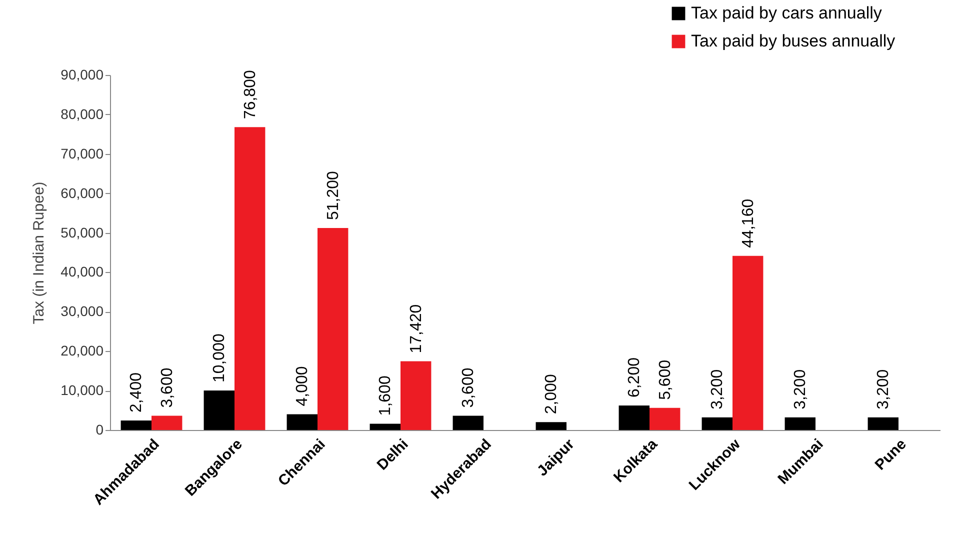 This screenshot has height=543, width=954. What do you see at coordinates (786, 13) in the screenshot?
I see `legend-label: Tax paid by cars annually` at bounding box center [786, 13].